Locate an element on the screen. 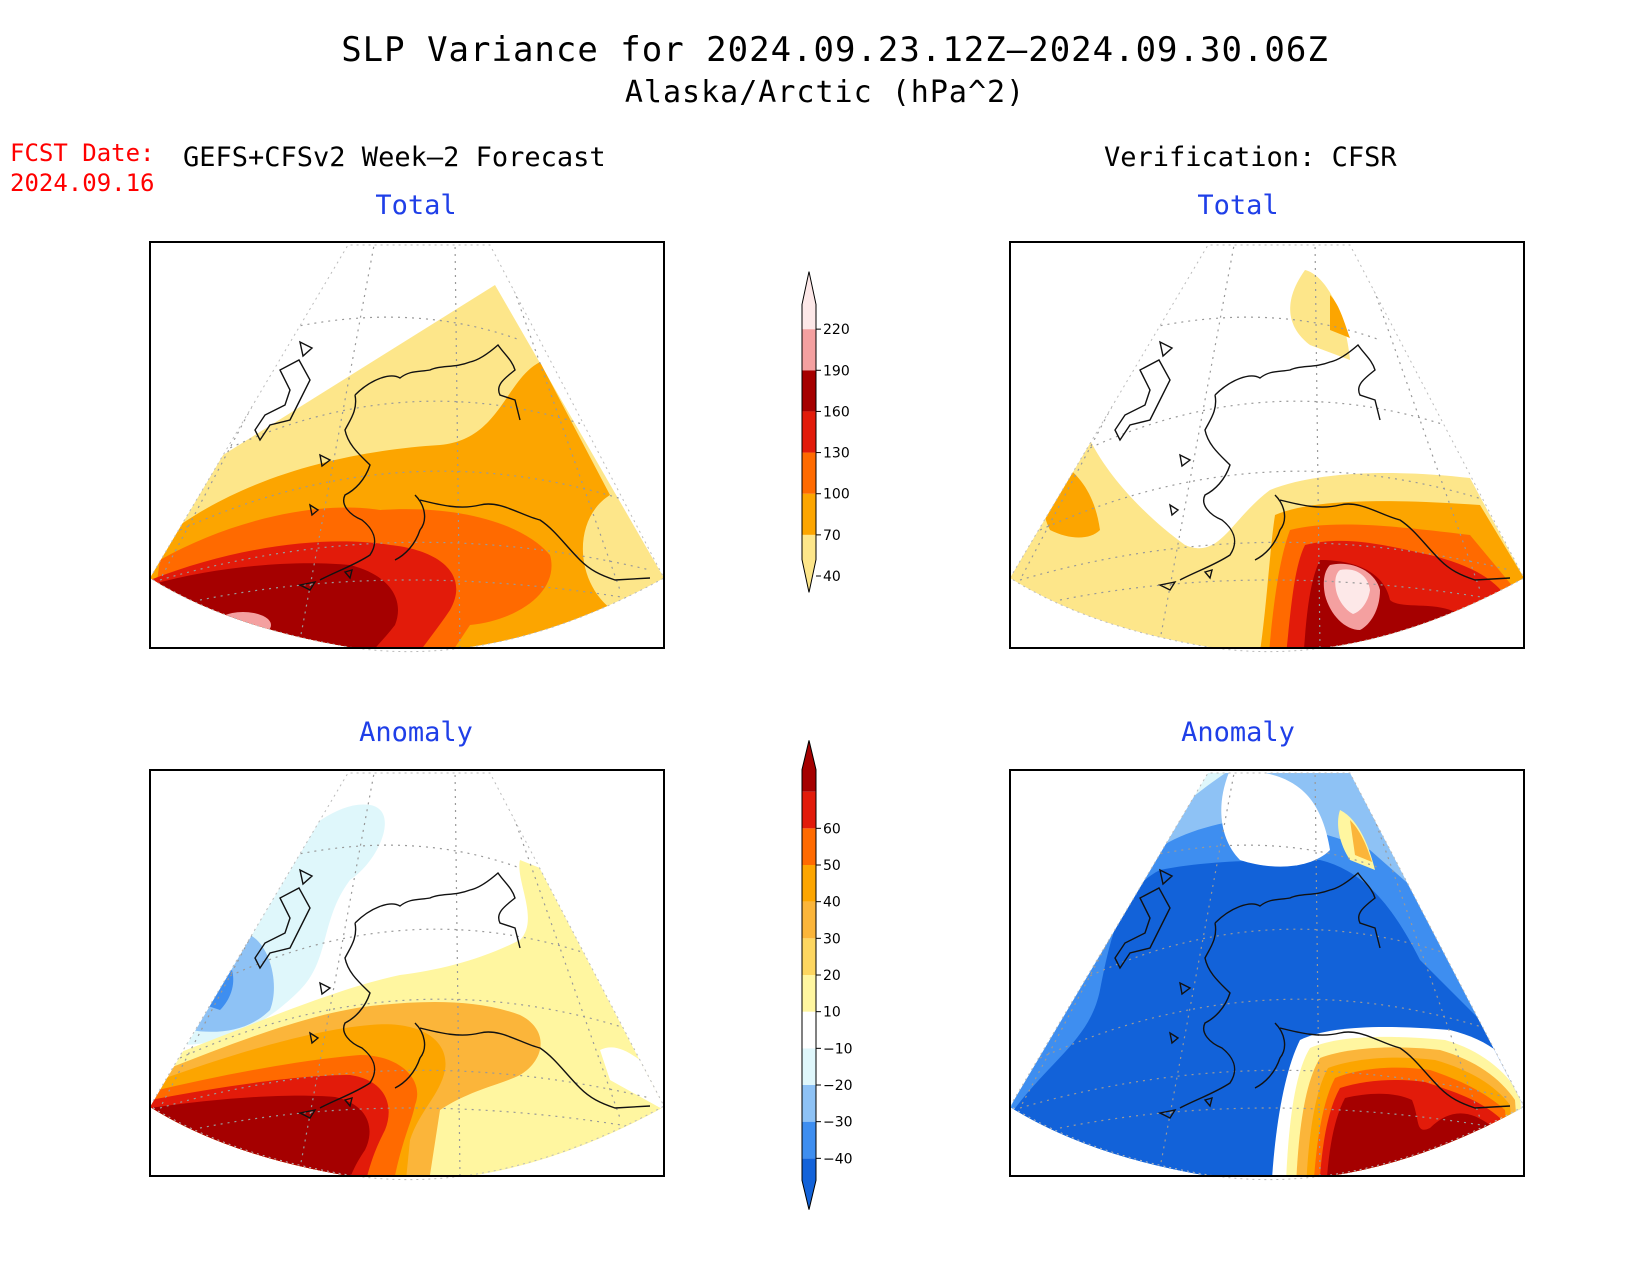 The image size is (1650, 1275). total-colorbar-tick-label: 40 is located at coordinates (832, 577).